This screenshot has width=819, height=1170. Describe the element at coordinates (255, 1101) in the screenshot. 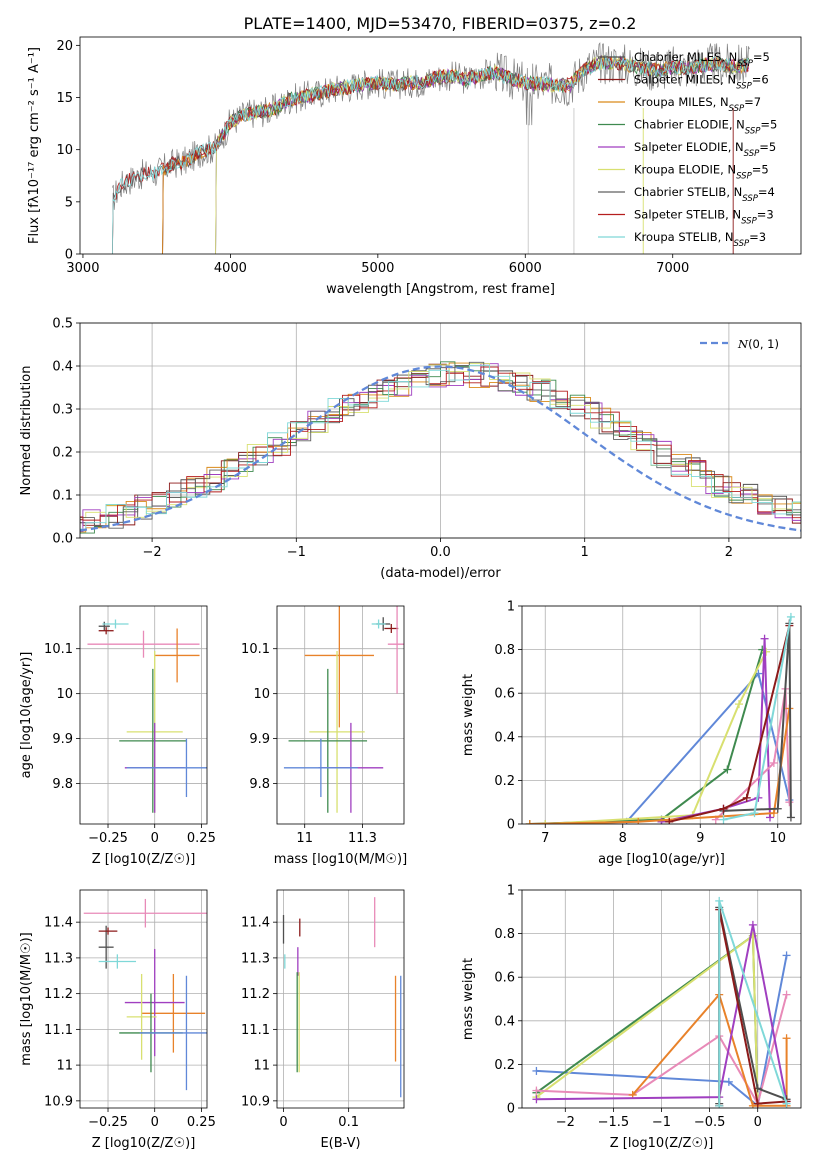

I see `y-tick-label: 10.9` at that location.